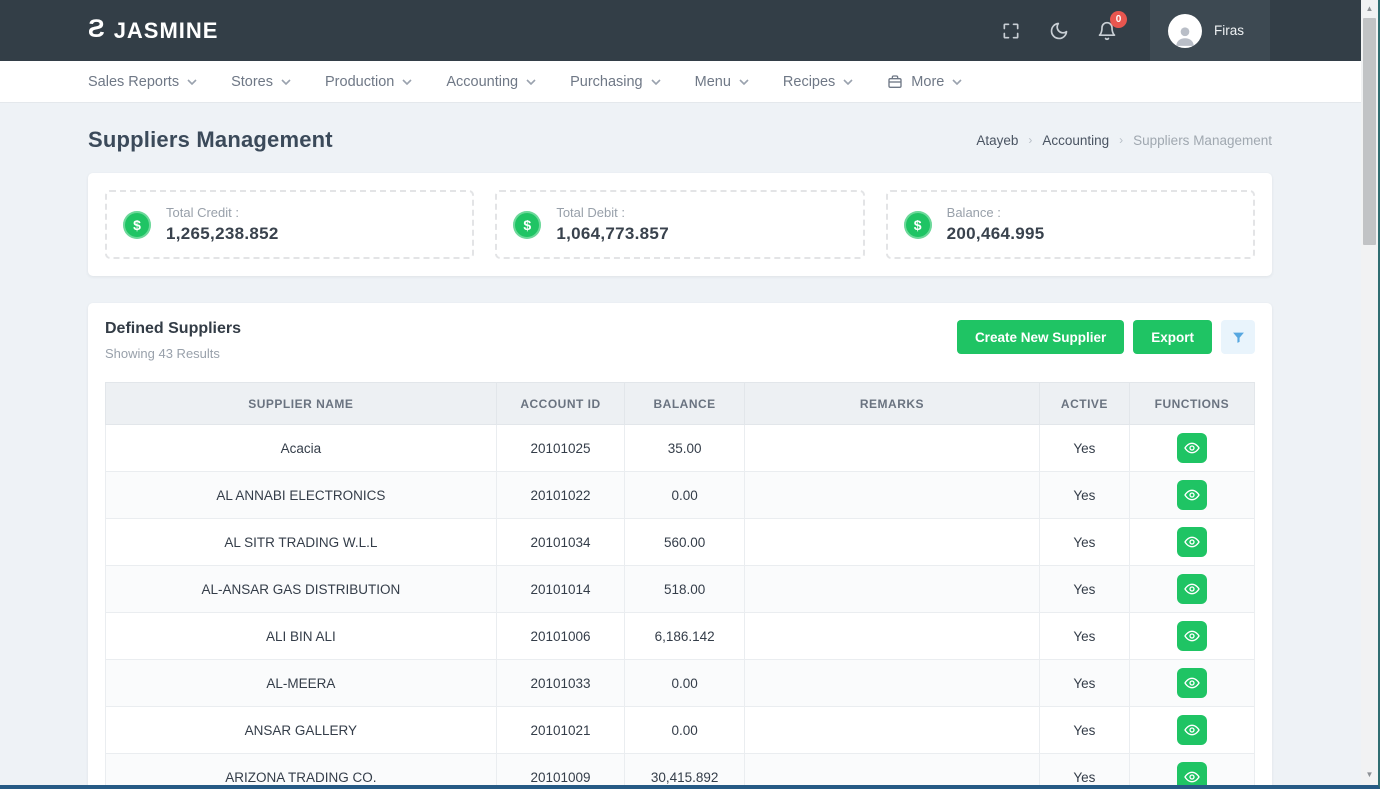 This screenshot has width=1380, height=789. Describe the element at coordinates (995, 233) in the screenshot. I see `stat-value: 200,464.995` at that location.